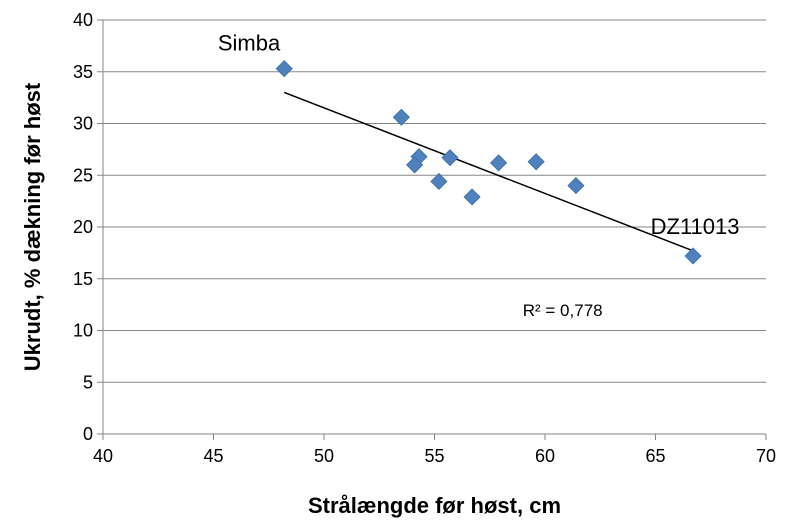 The image size is (785, 526). I want to click on annotation-dz11013: DZ11013, so click(695, 226).